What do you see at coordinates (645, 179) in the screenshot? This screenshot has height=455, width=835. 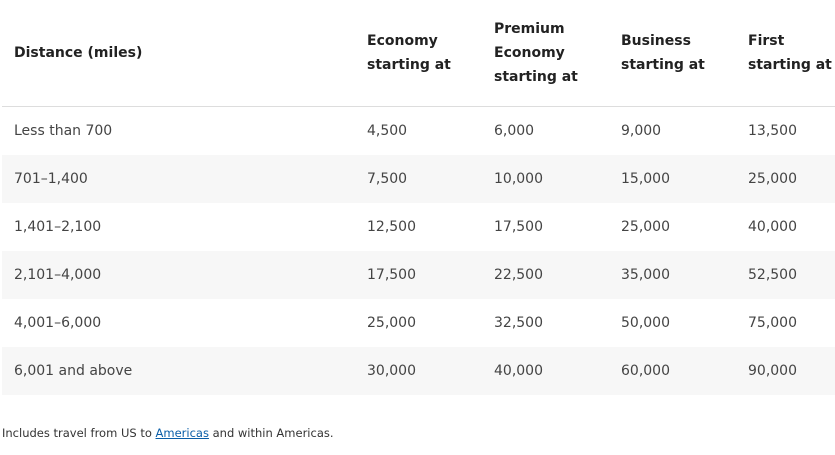 I see `miles-cell: 15,000` at bounding box center [645, 179].